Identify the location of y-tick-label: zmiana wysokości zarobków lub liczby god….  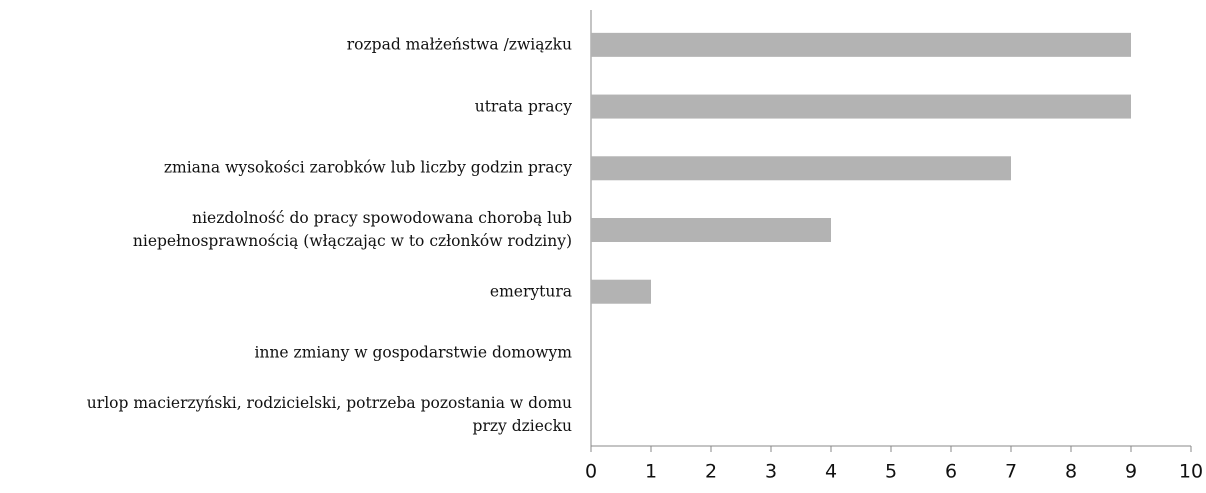
(367, 167).